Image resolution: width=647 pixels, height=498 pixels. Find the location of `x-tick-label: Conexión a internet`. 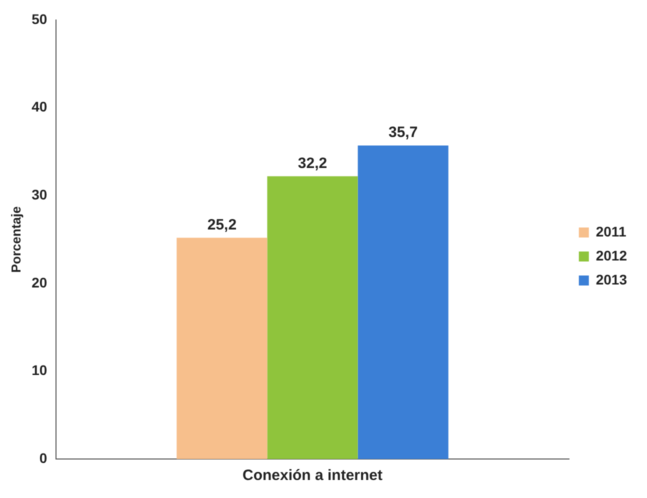

x-tick-label: Conexión a internet is located at coordinates (312, 475).